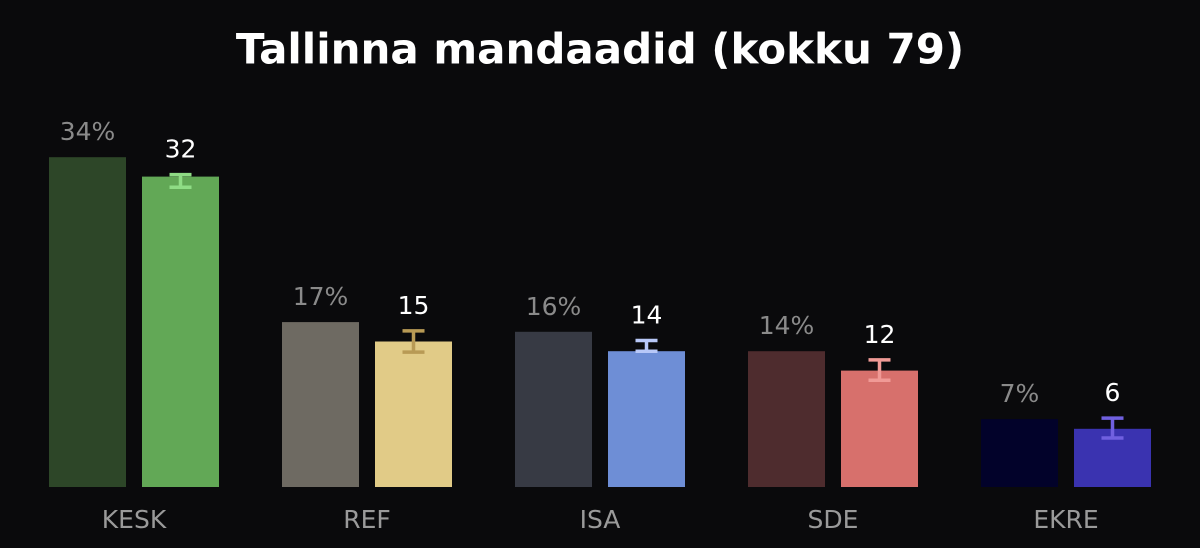 The height and width of the screenshot is (548, 1200). I want to click on value-label: 6, so click(1113, 392).